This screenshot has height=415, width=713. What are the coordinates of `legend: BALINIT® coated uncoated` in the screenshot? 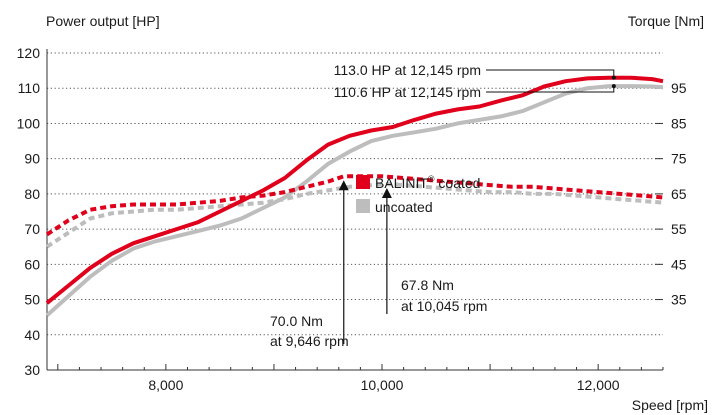 It's located at (418, 194).